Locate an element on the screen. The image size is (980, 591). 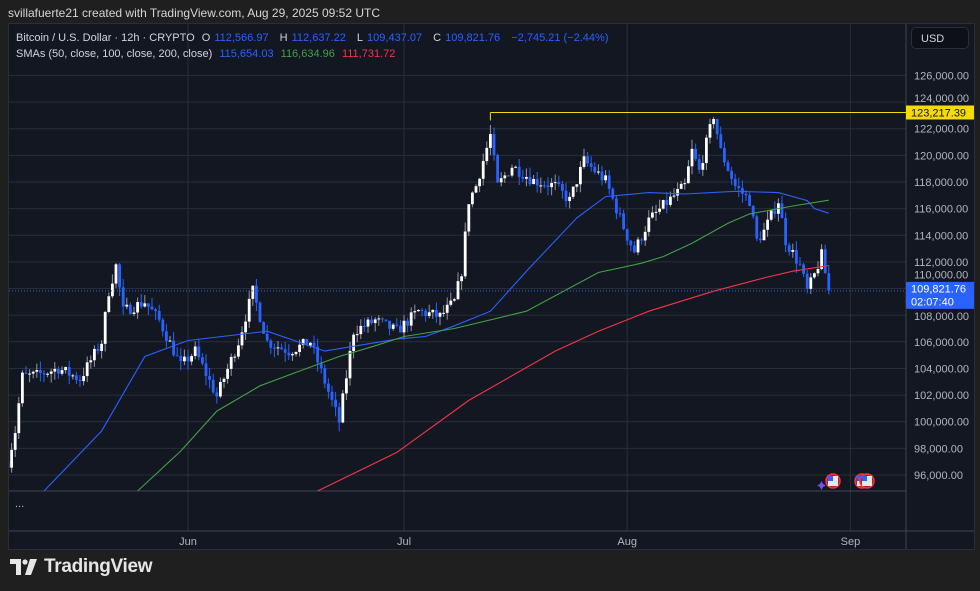
change-value: −2,745.21 (−2.44%) is located at coordinates (560, 38).